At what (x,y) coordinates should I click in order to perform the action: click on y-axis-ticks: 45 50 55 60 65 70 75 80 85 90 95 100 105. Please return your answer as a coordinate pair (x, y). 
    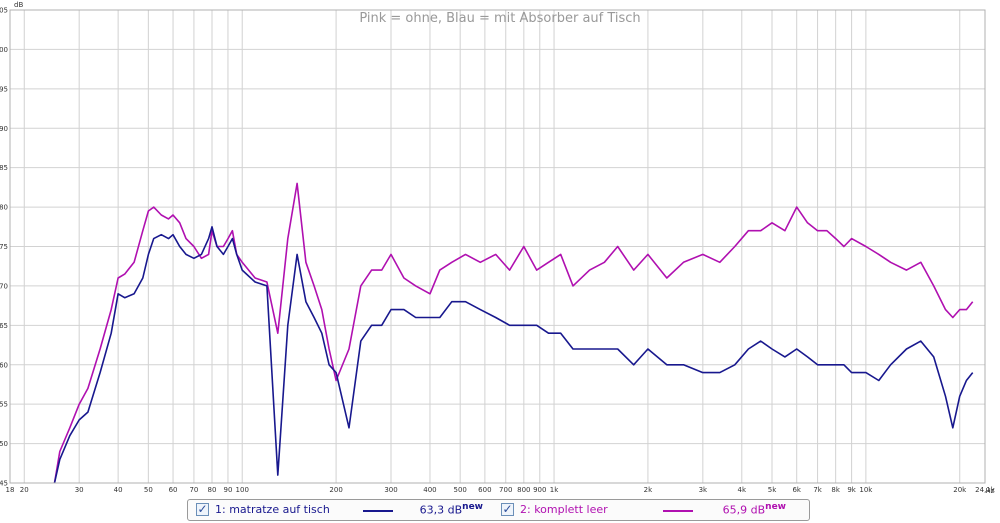
    Looking at the image, I should click on (4, 247).